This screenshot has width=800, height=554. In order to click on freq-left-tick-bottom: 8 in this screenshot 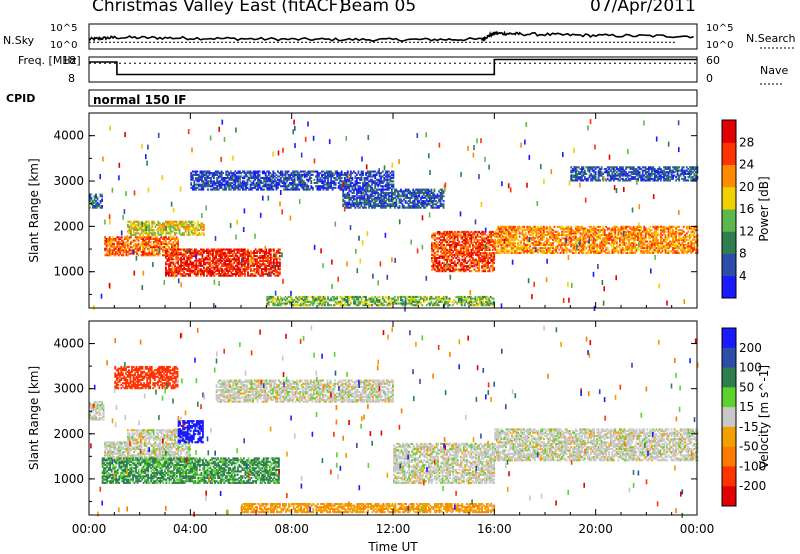, I will do `click(71, 78)`.